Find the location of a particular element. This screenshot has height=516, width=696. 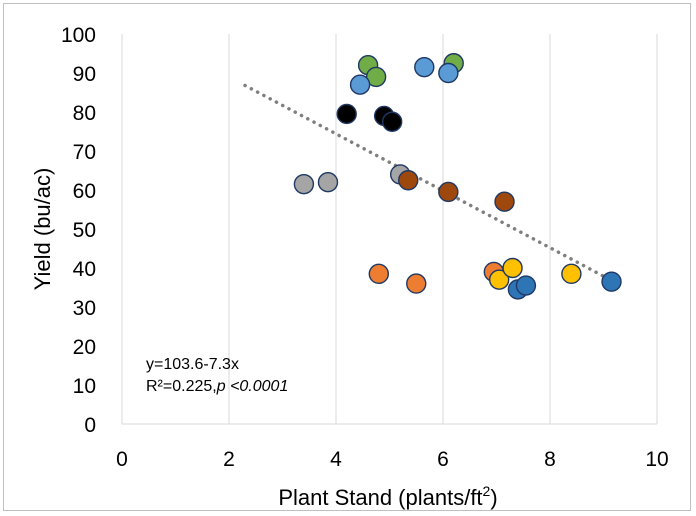

x-axis-title: Plant Stand (plants/ft2) is located at coordinates (387, 496).